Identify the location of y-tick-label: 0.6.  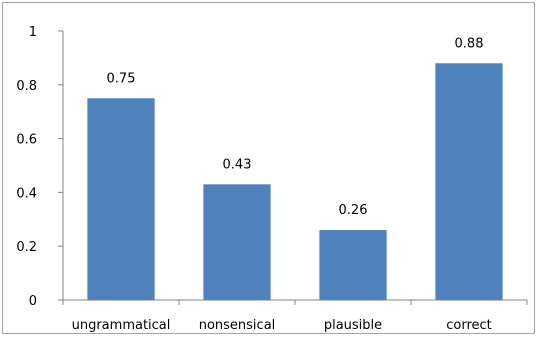
(26, 140).